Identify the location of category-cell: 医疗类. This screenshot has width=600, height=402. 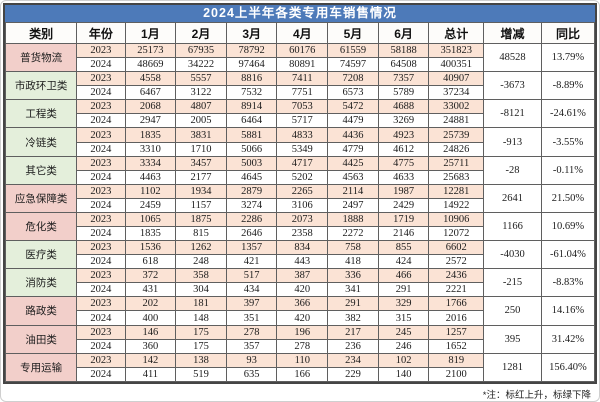
(41, 255).